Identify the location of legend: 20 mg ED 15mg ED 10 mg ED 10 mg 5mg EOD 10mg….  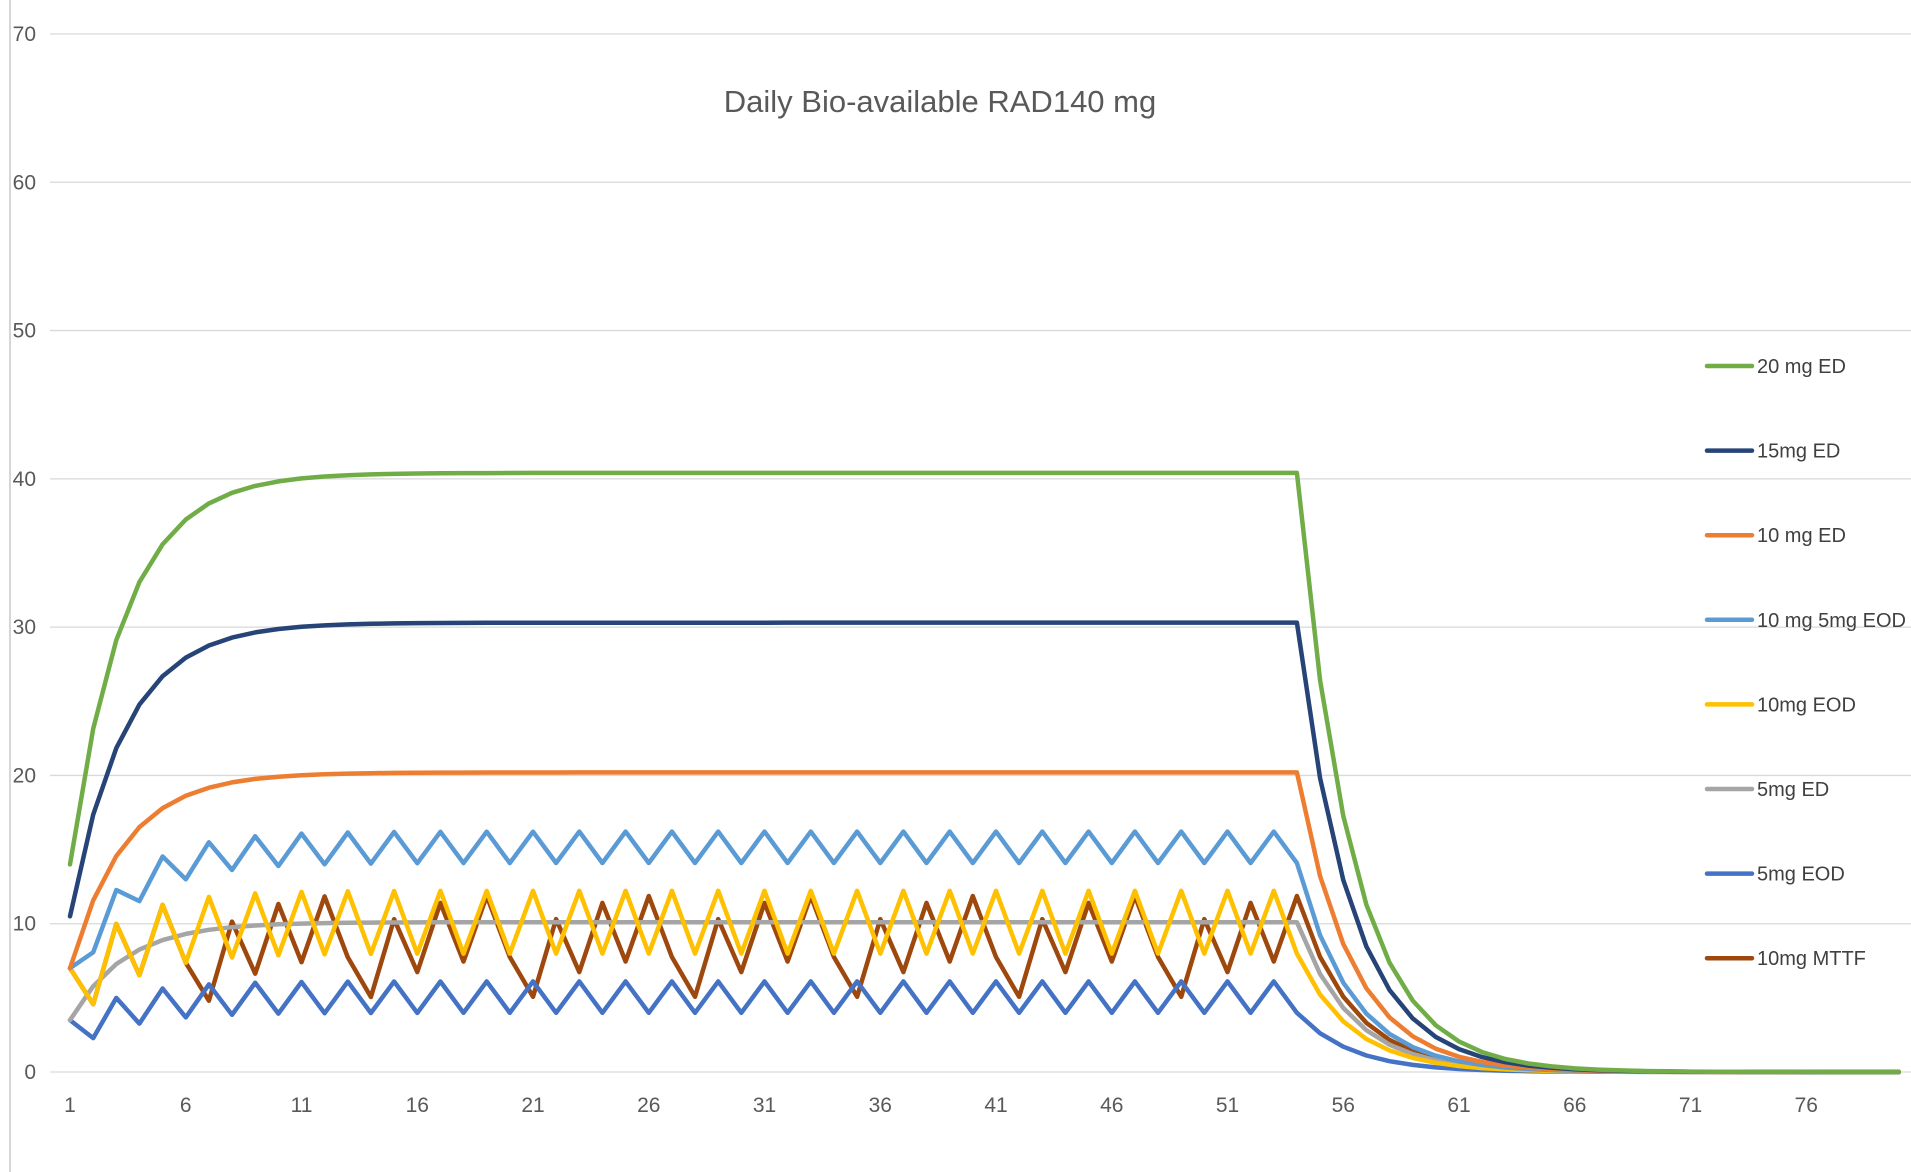
(1805, 663).